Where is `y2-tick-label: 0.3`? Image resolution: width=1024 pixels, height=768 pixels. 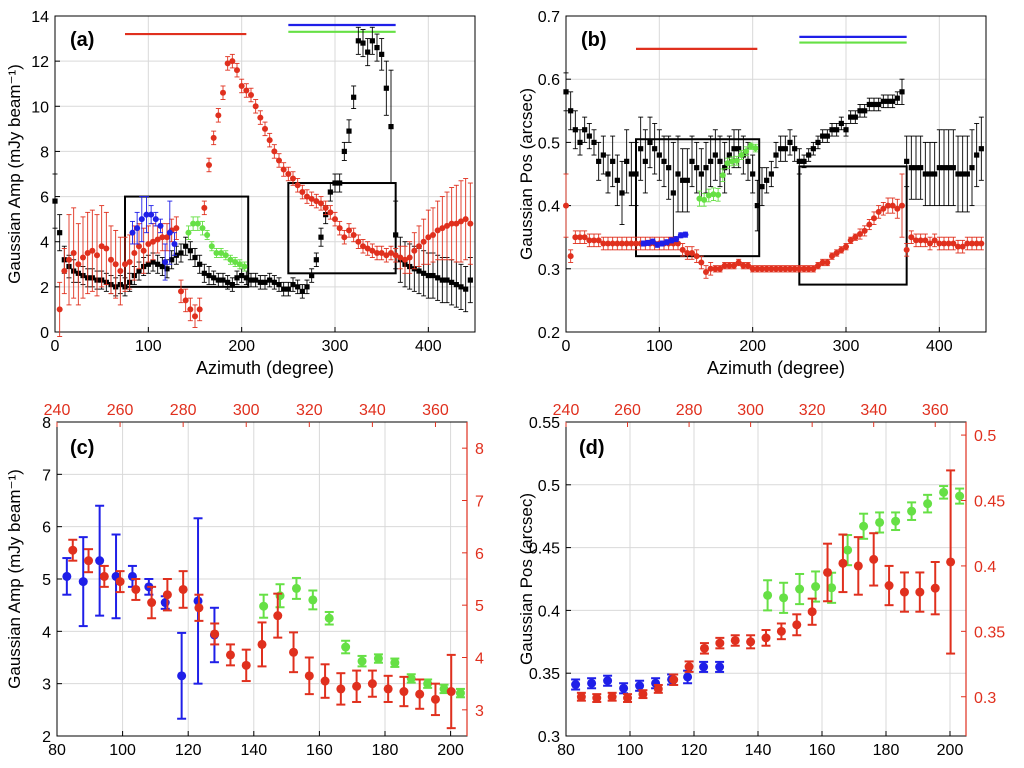 y2-tick-label: 0.3 is located at coordinates (985, 698).